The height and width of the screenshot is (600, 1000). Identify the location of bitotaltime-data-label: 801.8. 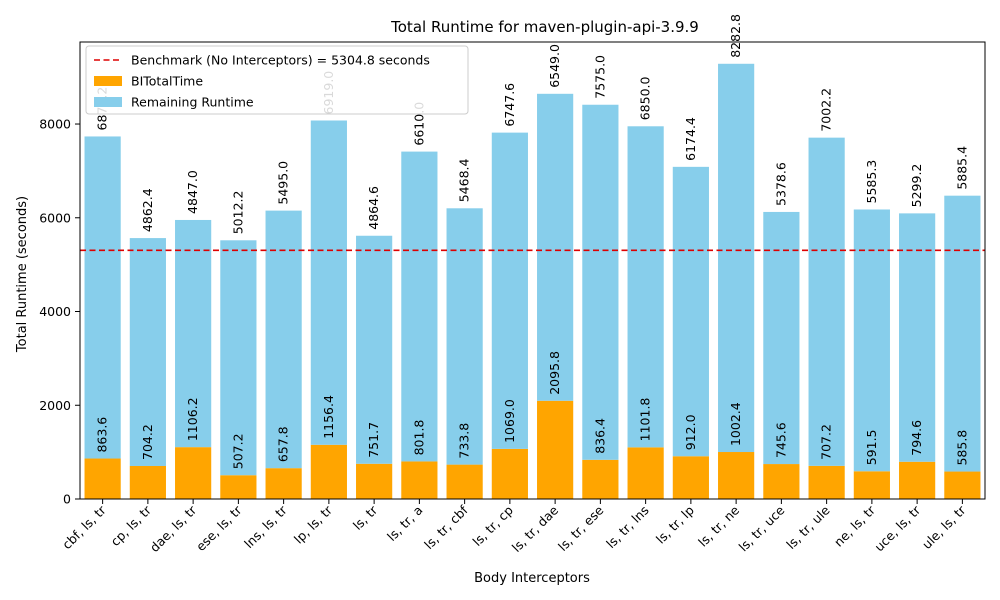
(418, 438).